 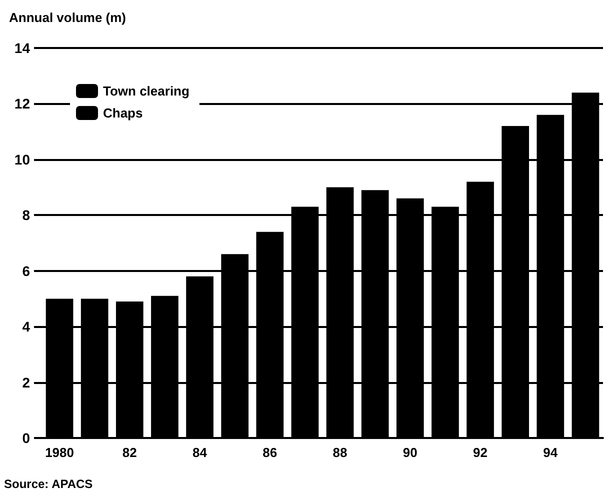 What do you see at coordinates (270, 452) in the screenshot?
I see `x-tick-label: 86` at bounding box center [270, 452].